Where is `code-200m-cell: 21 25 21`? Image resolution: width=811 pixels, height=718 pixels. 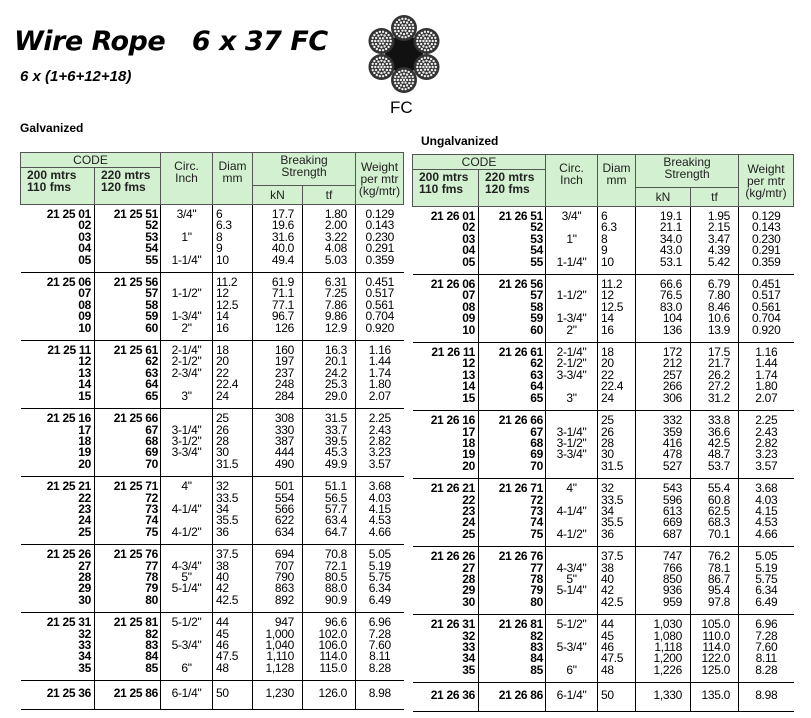
code-200m-cell: 21 25 21 is located at coordinates (69, 486).